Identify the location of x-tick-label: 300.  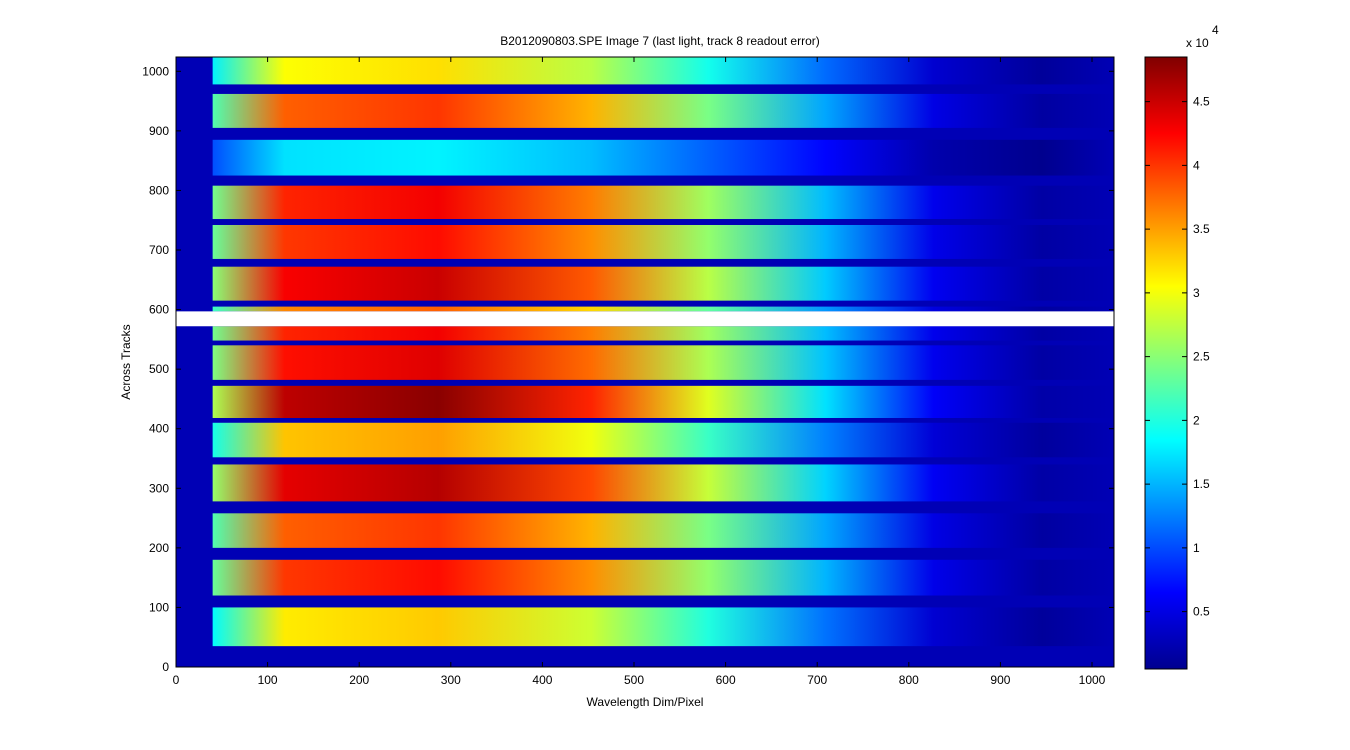
(451, 680).